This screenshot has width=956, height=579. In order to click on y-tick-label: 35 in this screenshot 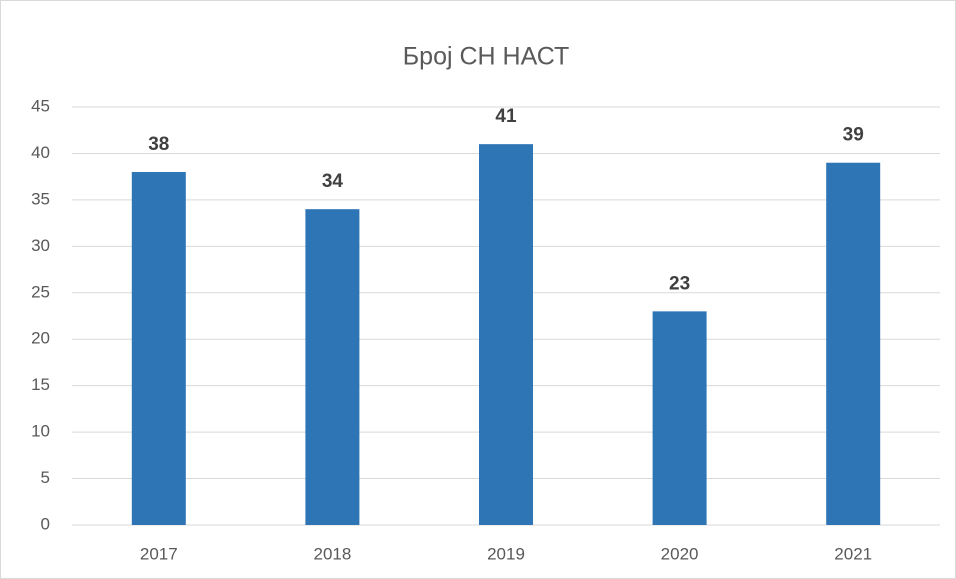, I will do `click(40, 198)`.